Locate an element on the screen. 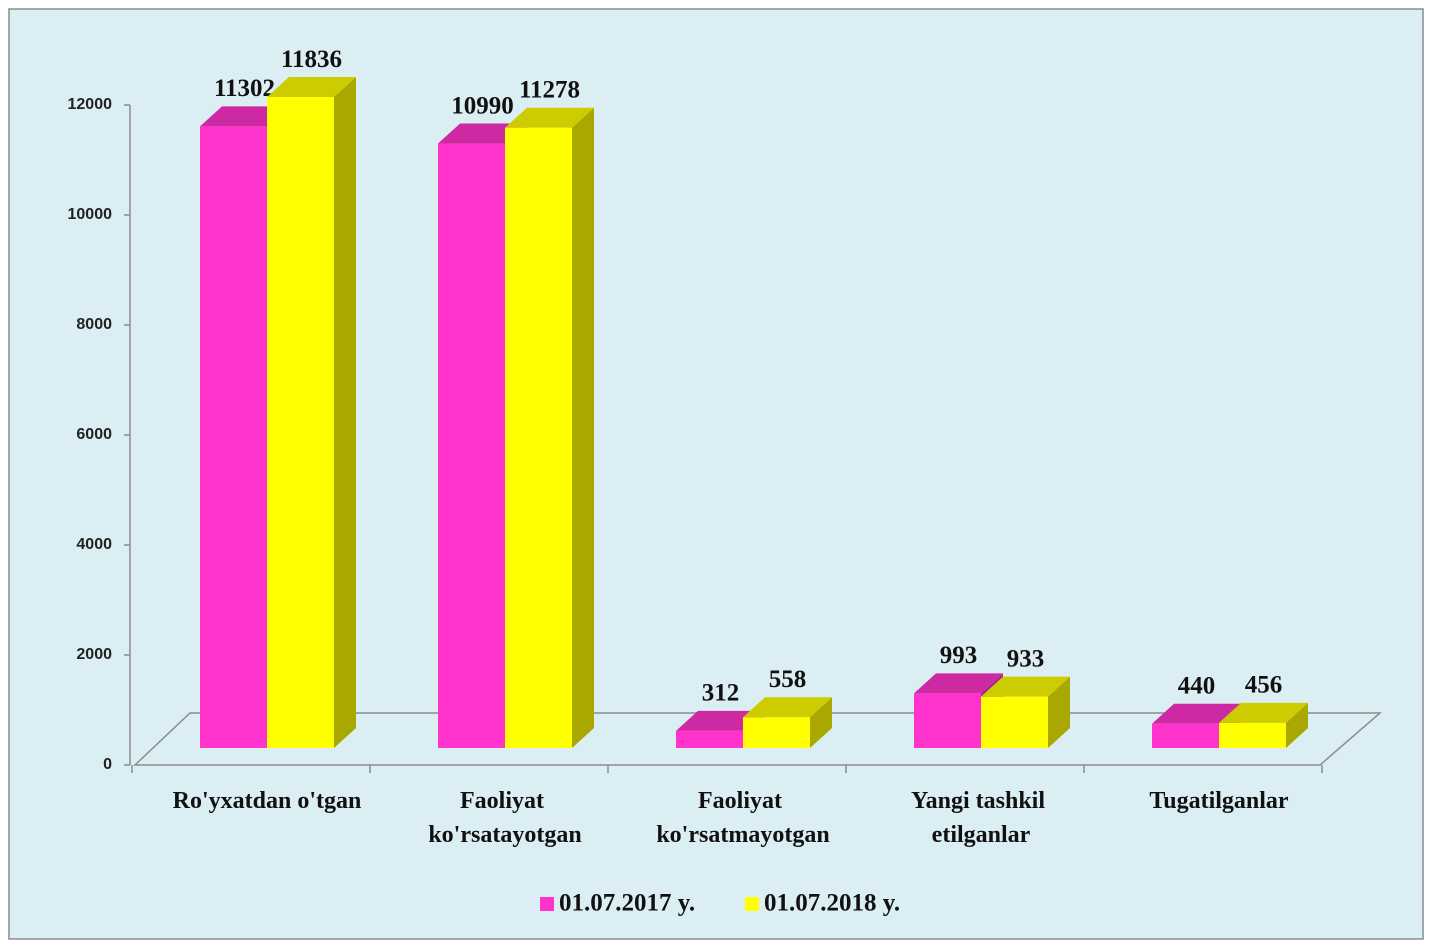 The image size is (1429, 942). y-tick-label: 8000 is located at coordinates (94, 324).